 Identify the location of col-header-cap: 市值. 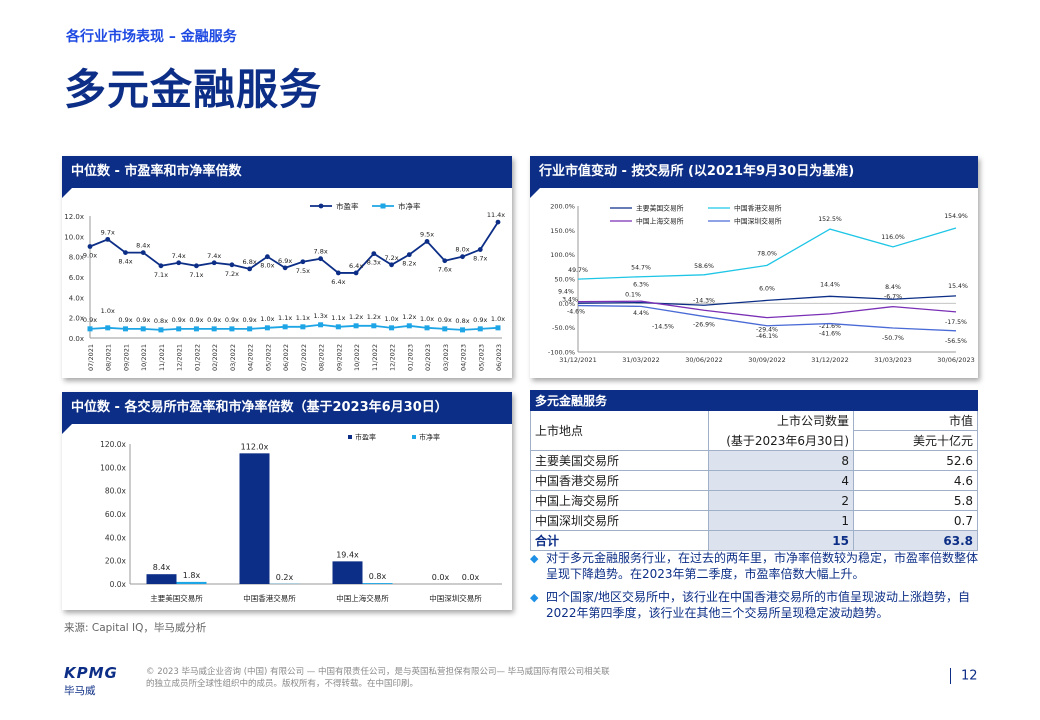
(915, 420).